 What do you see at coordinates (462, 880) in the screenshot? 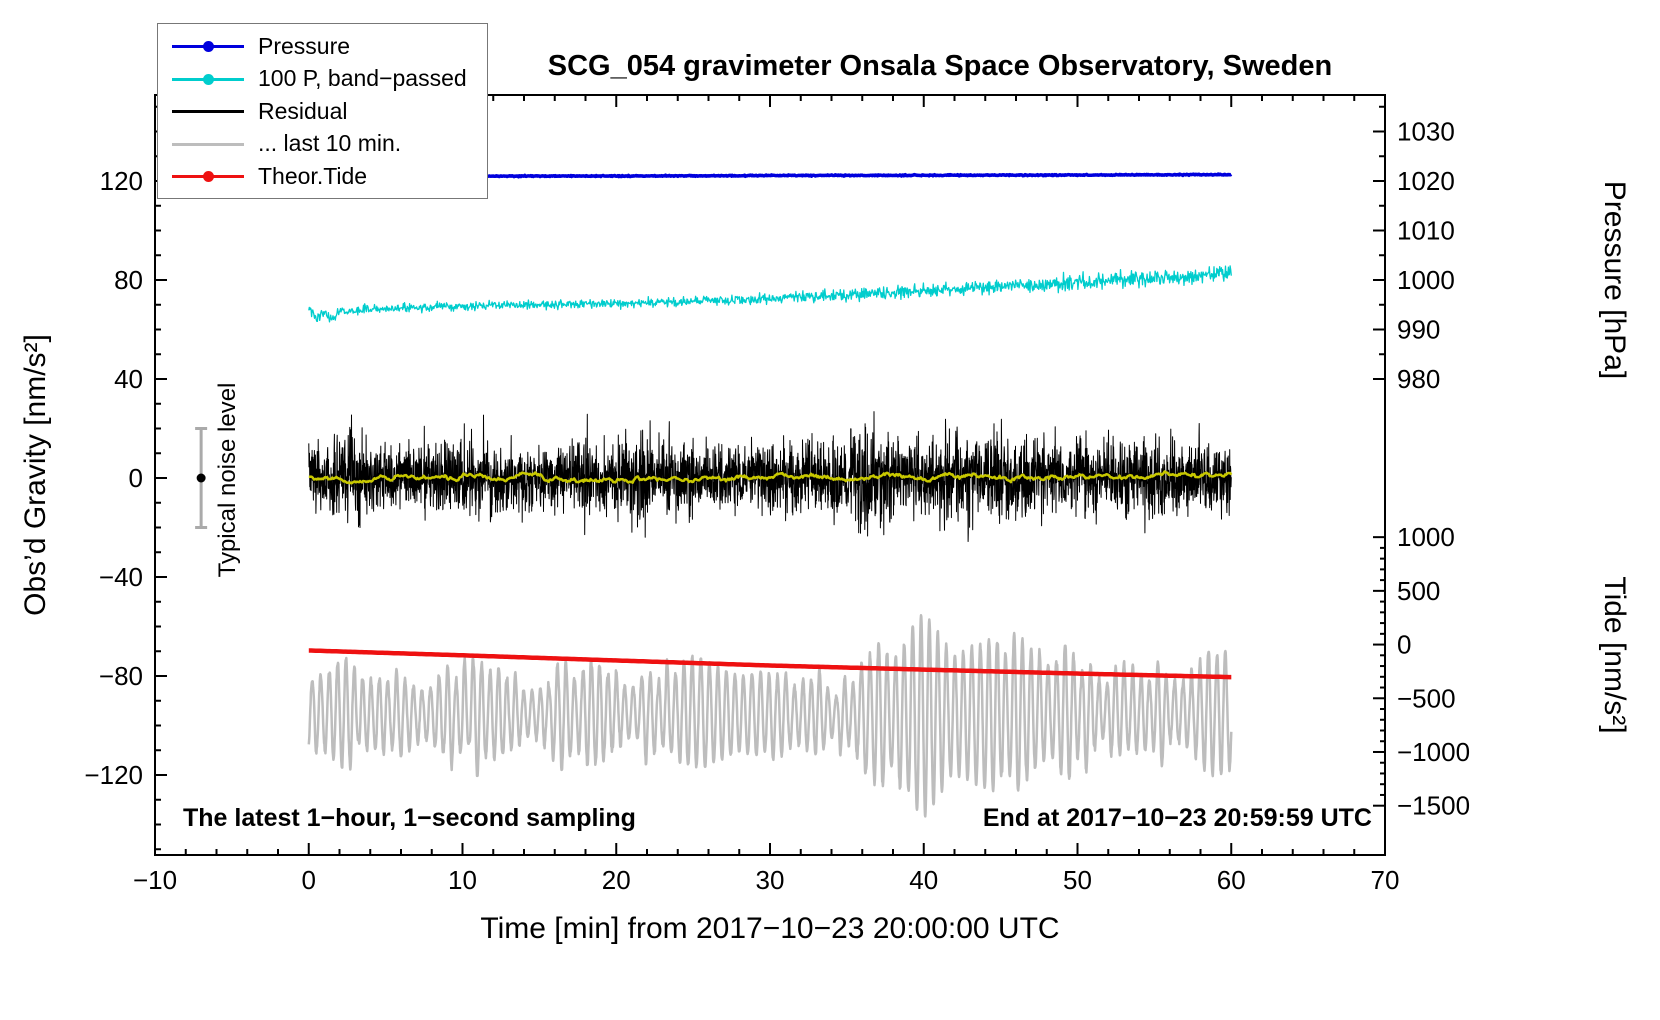
I see `x-tick-label: 10` at bounding box center [462, 880].